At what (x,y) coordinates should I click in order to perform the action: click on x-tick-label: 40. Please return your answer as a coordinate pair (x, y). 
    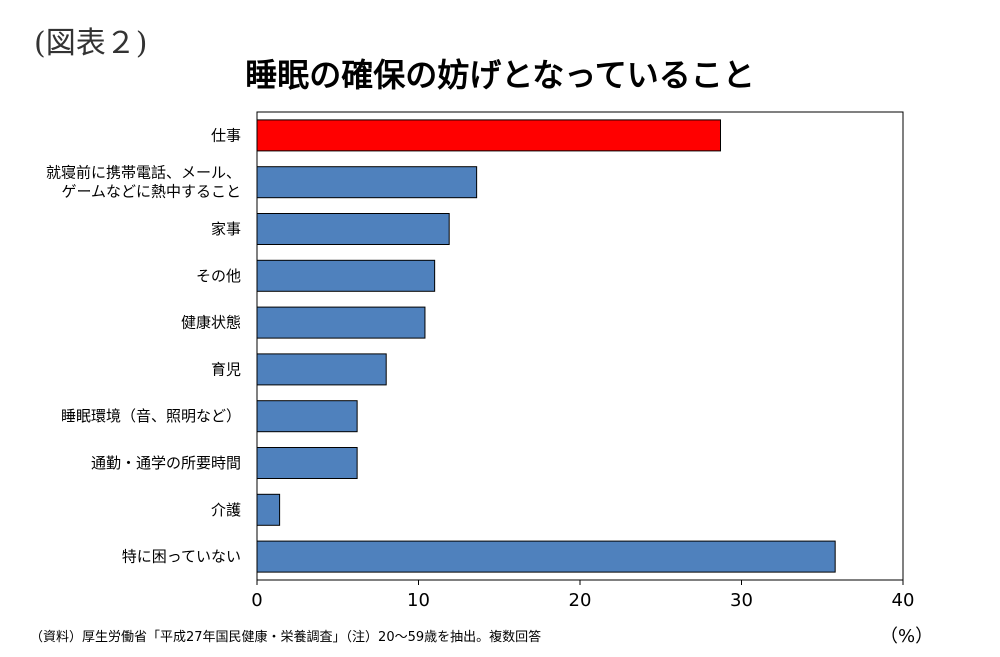
    Looking at the image, I should click on (903, 600).